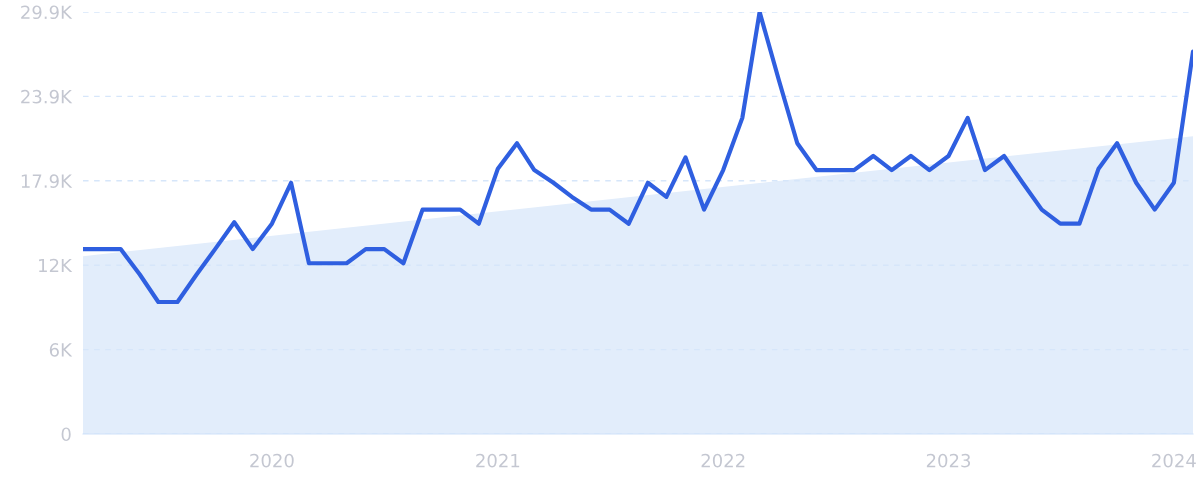 The height and width of the screenshot is (499, 1200). What do you see at coordinates (948, 460) in the screenshot?
I see `x-tick-label: 2023` at bounding box center [948, 460].